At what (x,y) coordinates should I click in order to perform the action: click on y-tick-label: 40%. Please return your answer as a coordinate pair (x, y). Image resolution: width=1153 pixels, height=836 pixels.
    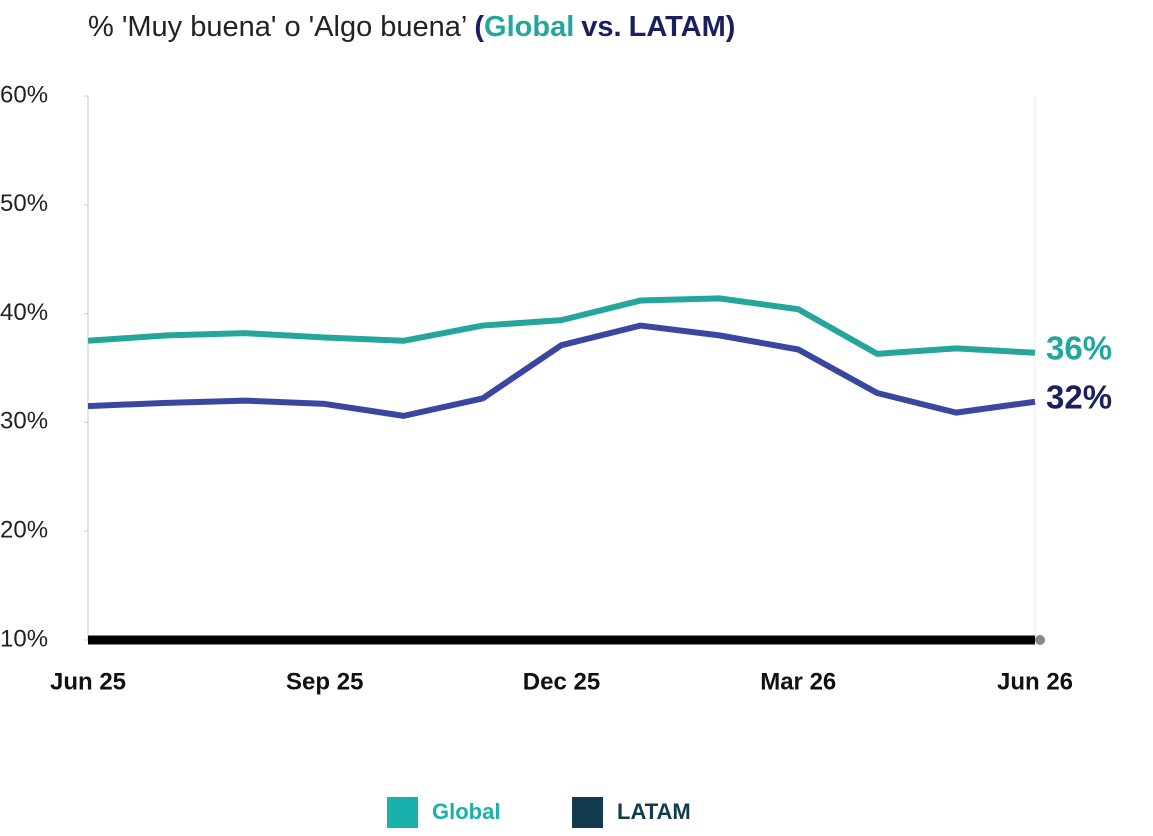
    Looking at the image, I should click on (24, 312).